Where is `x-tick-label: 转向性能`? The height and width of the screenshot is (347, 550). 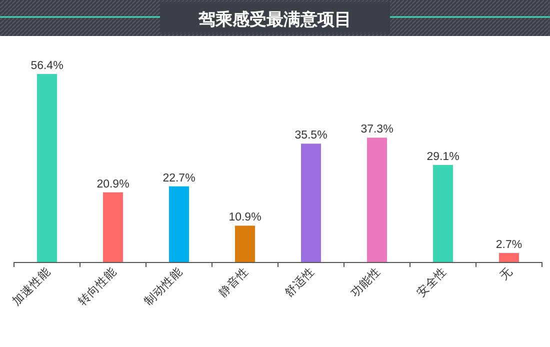
x-tick-label: 转向性能 is located at coordinates (98, 286).